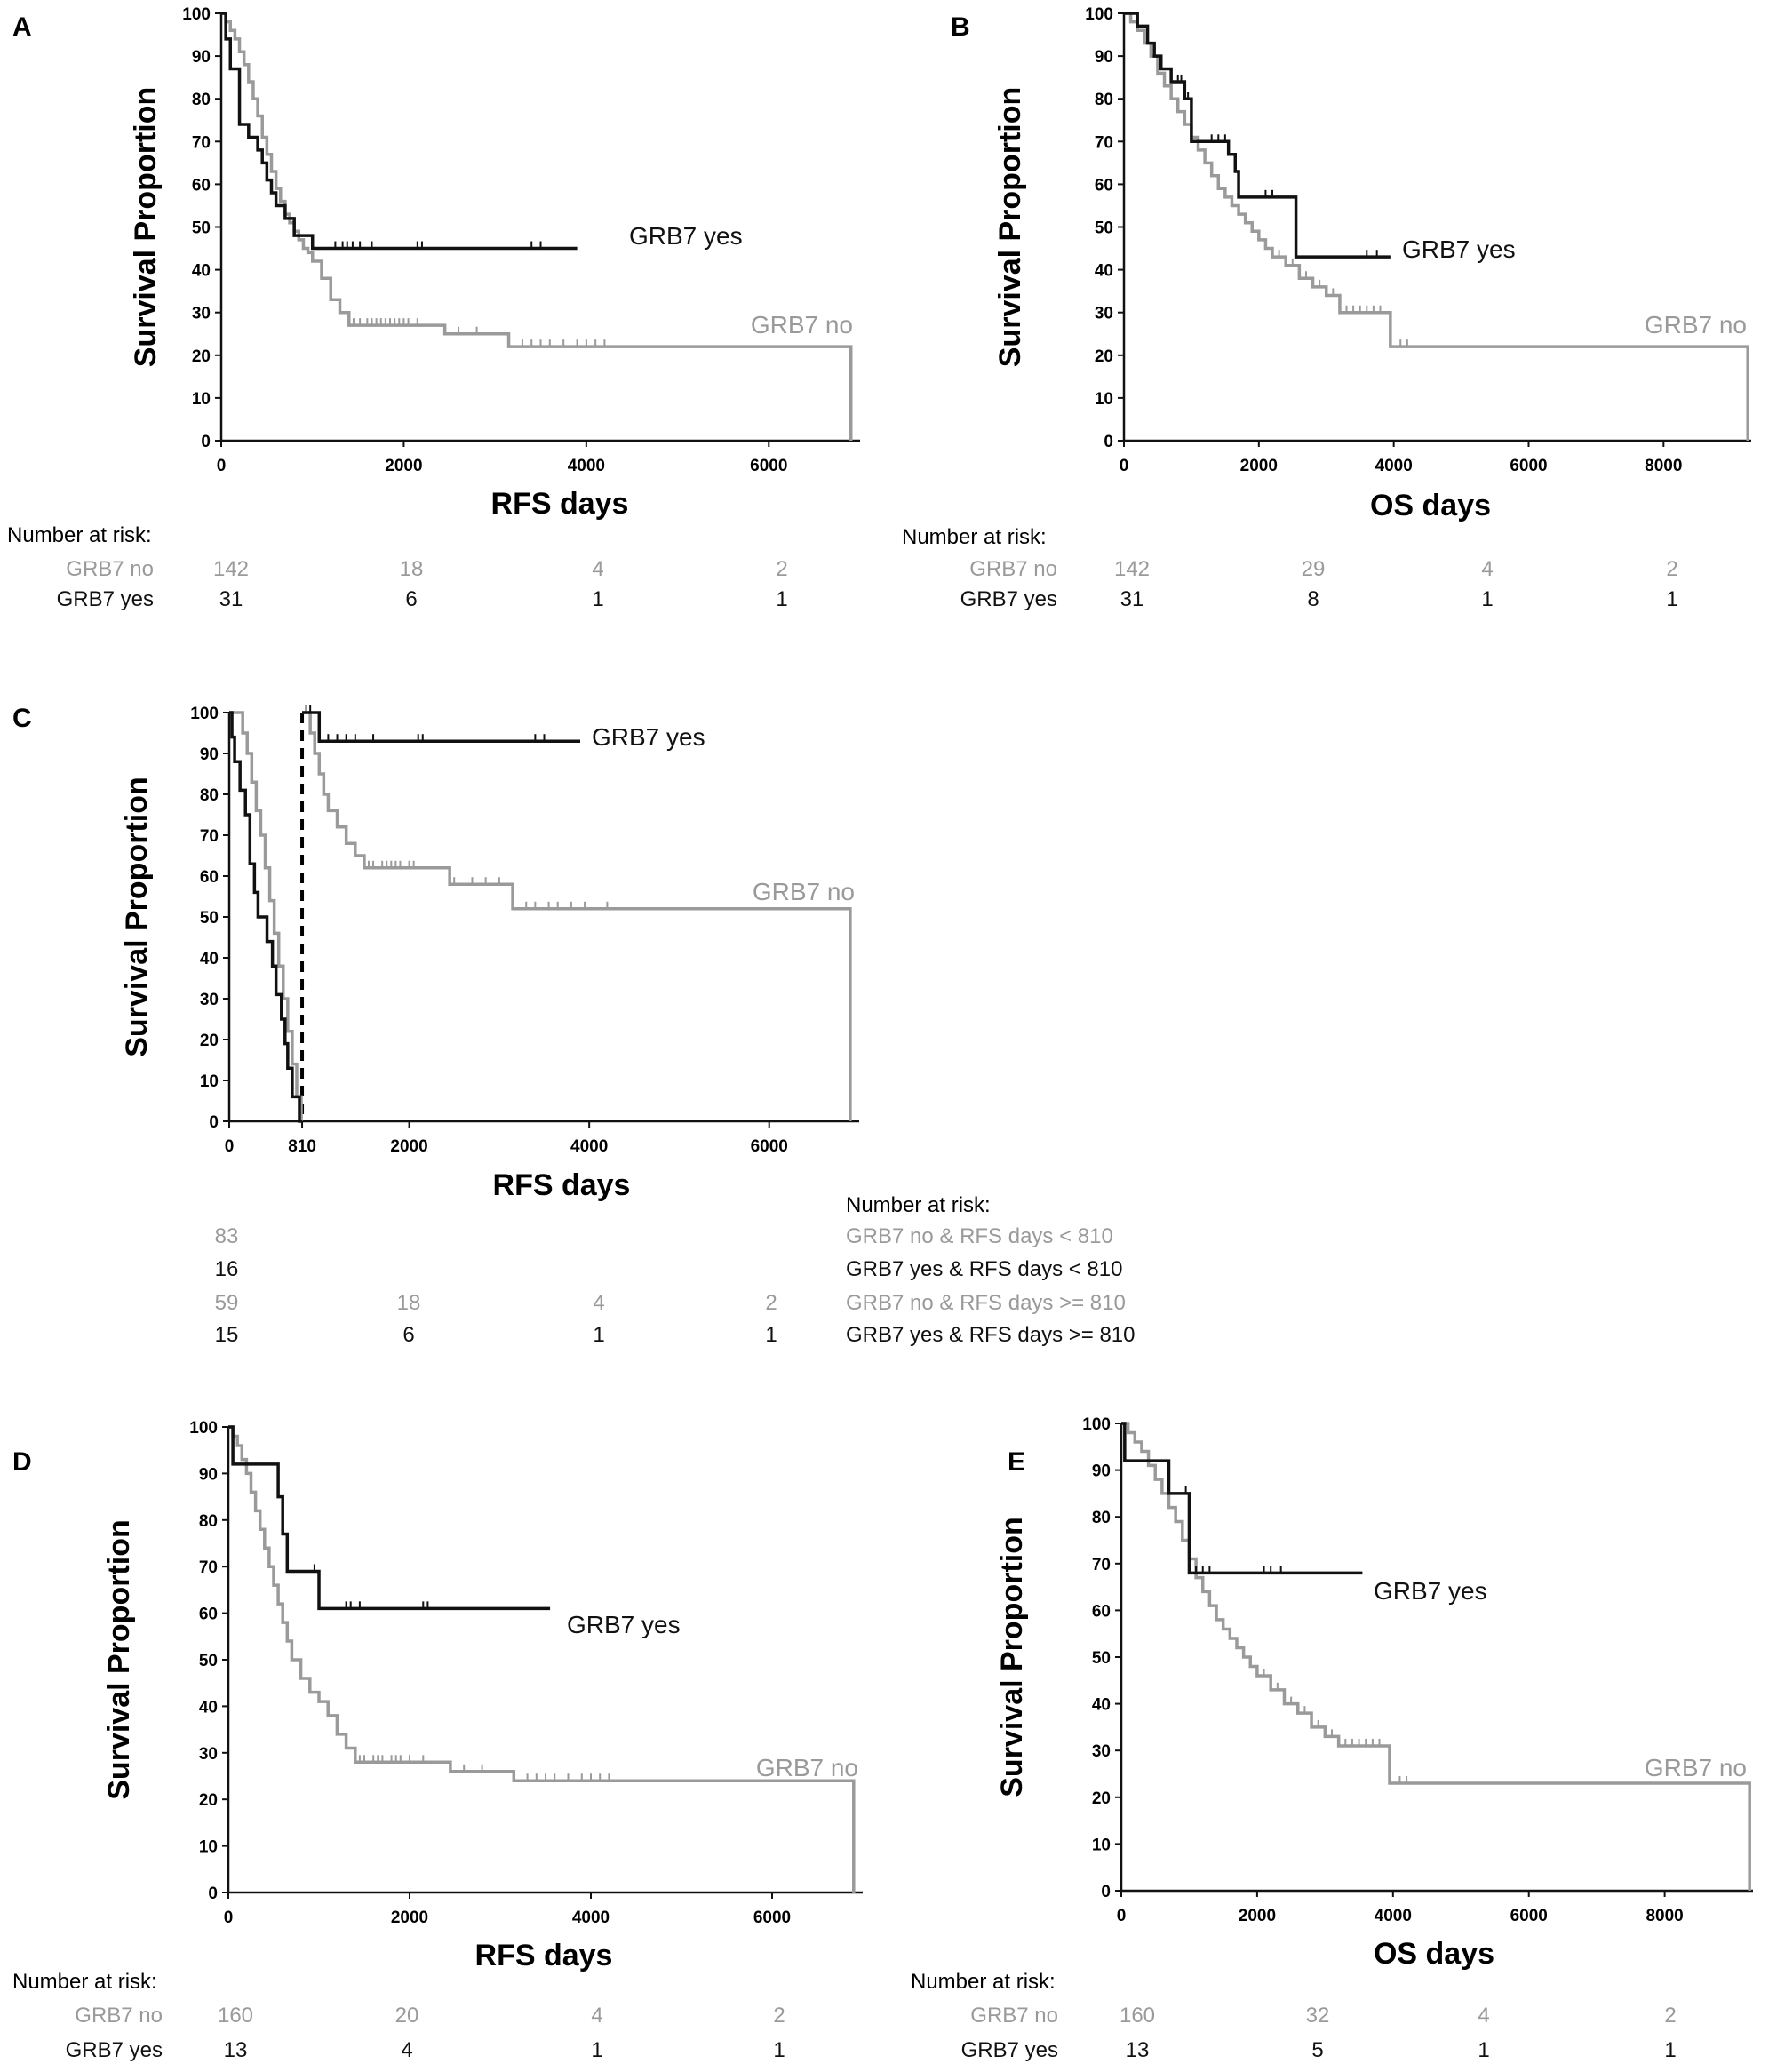  Describe the element at coordinates (984, 1269) in the screenshot. I see `risk-row-label: GRB7 yes & RFS days < 810` at that location.